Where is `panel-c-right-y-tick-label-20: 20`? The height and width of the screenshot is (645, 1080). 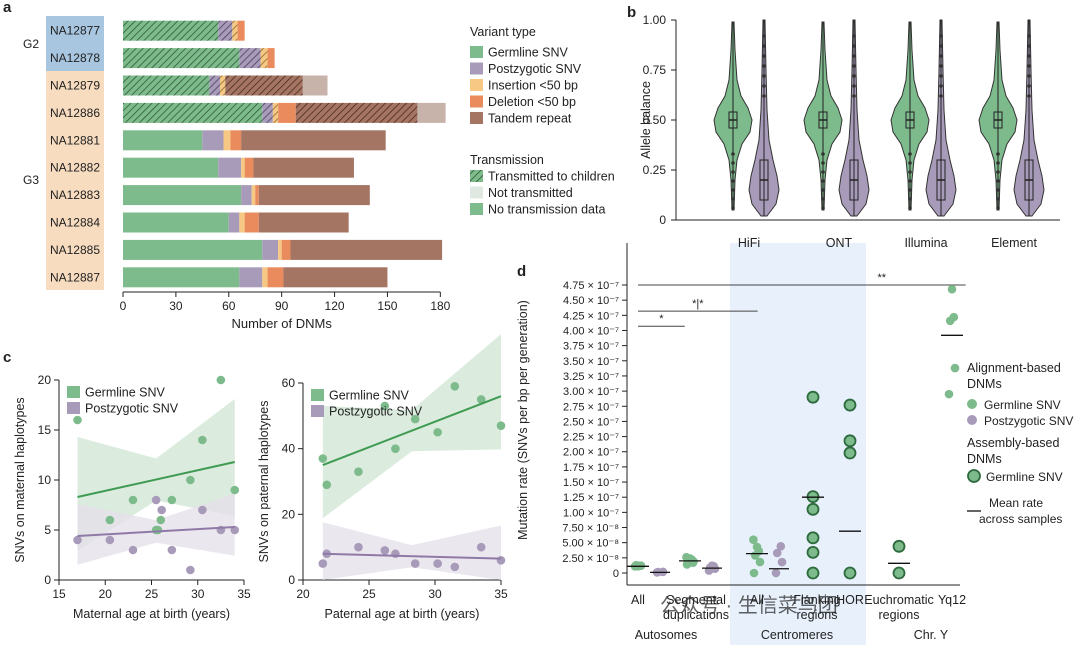
panel-c-right-y-tick-label-20: 20 is located at coordinates (289, 514).